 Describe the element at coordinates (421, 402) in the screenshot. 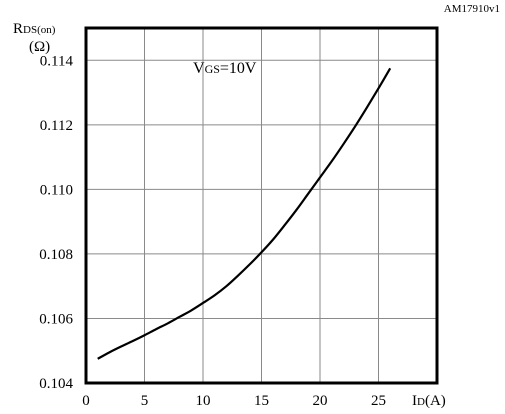

I see `x-axis-label-sub: D` at that location.